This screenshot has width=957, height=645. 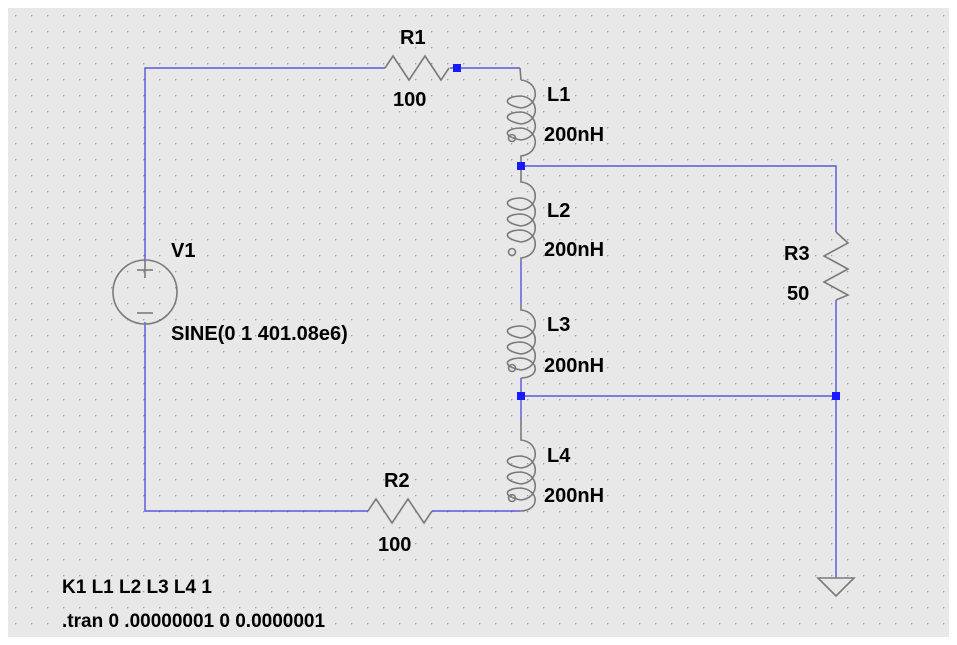 What do you see at coordinates (521, 116) in the screenshot?
I see `inductor-l1` at bounding box center [521, 116].